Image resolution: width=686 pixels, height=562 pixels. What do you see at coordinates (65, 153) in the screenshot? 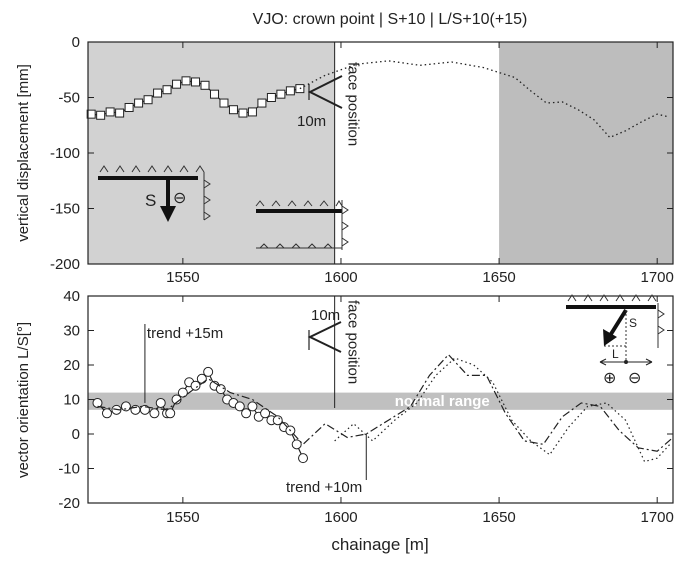
I see `top-y-tick-label: -100` at bounding box center [65, 153].